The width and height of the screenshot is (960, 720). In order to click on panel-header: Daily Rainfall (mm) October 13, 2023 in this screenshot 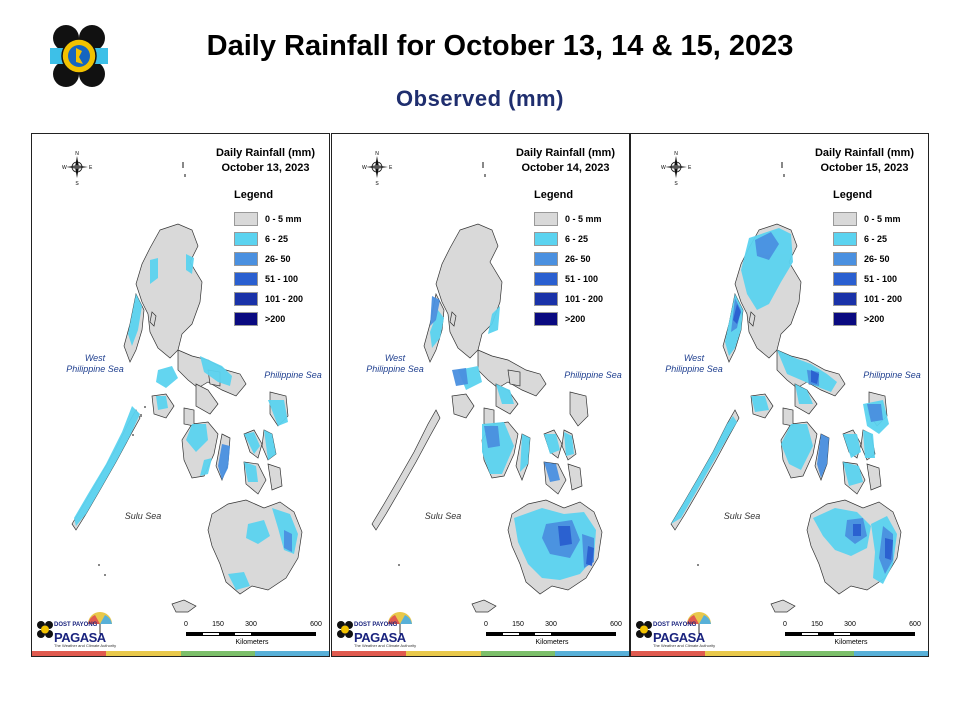, I will do `click(265, 161)`.